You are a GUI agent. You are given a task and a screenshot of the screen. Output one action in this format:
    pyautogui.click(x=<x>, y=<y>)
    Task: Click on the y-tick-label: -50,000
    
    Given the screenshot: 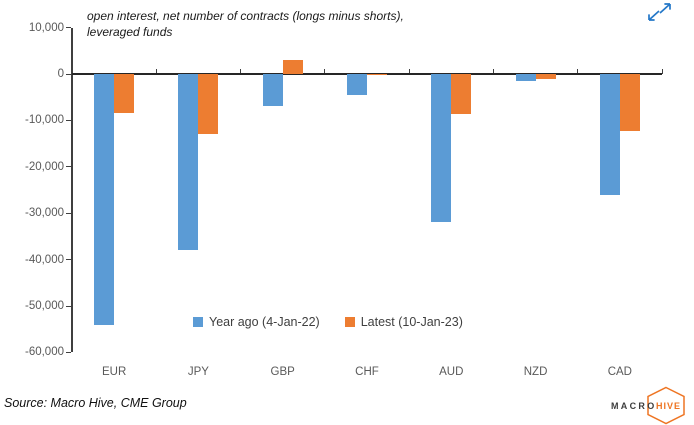 What is the action you would take?
    pyautogui.click(x=44, y=306)
    